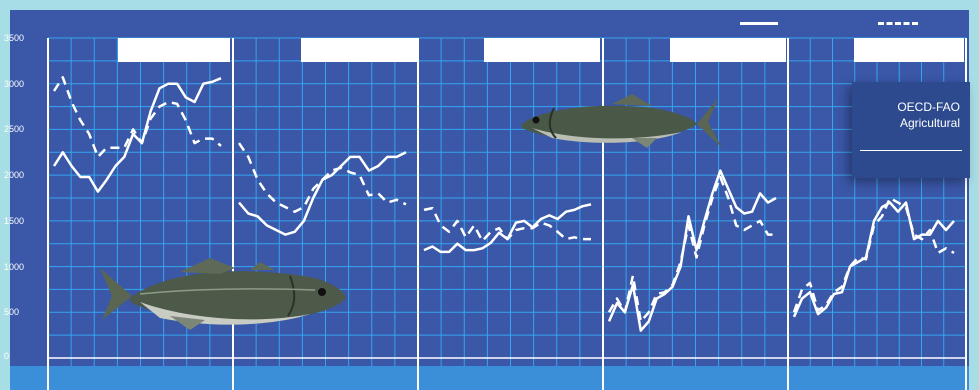 The image size is (979, 390). What do you see at coordinates (14, 175) in the screenshot?
I see `y-tick-label: 2000` at bounding box center [14, 175].